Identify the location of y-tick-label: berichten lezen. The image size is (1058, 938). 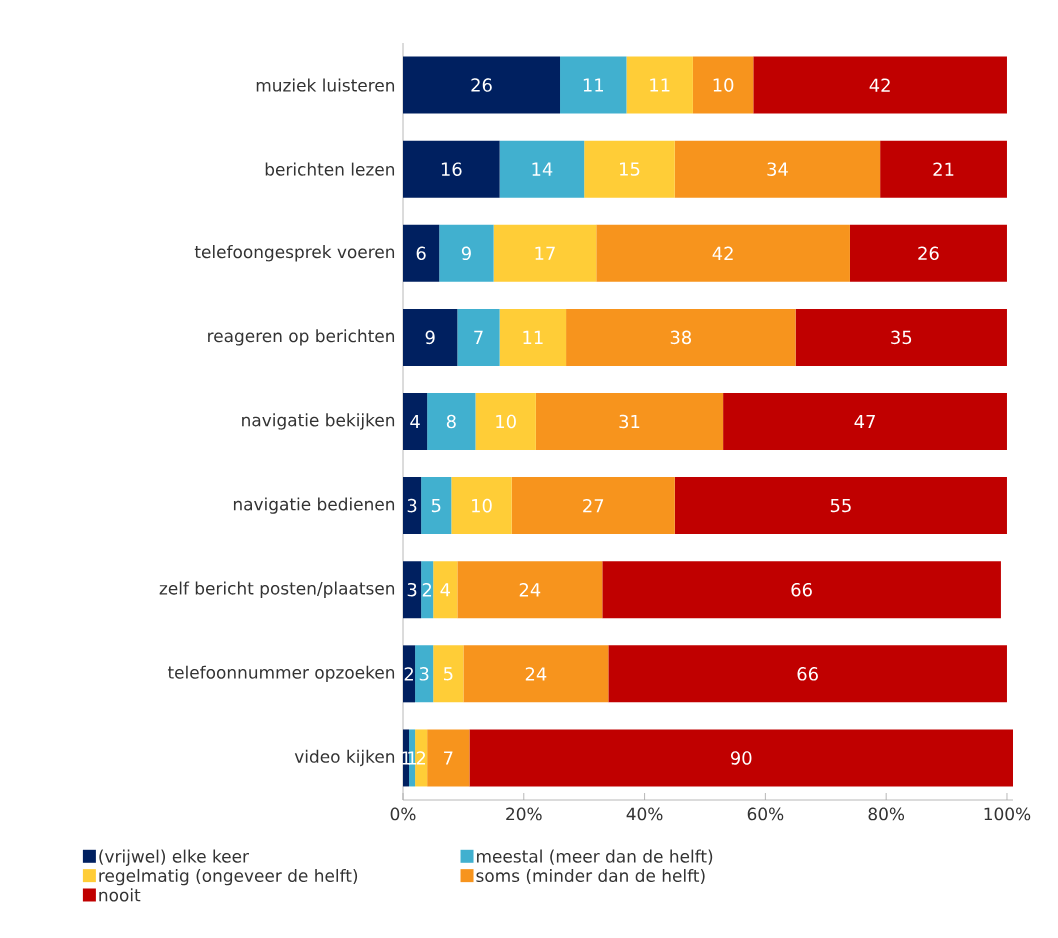
(330, 169).